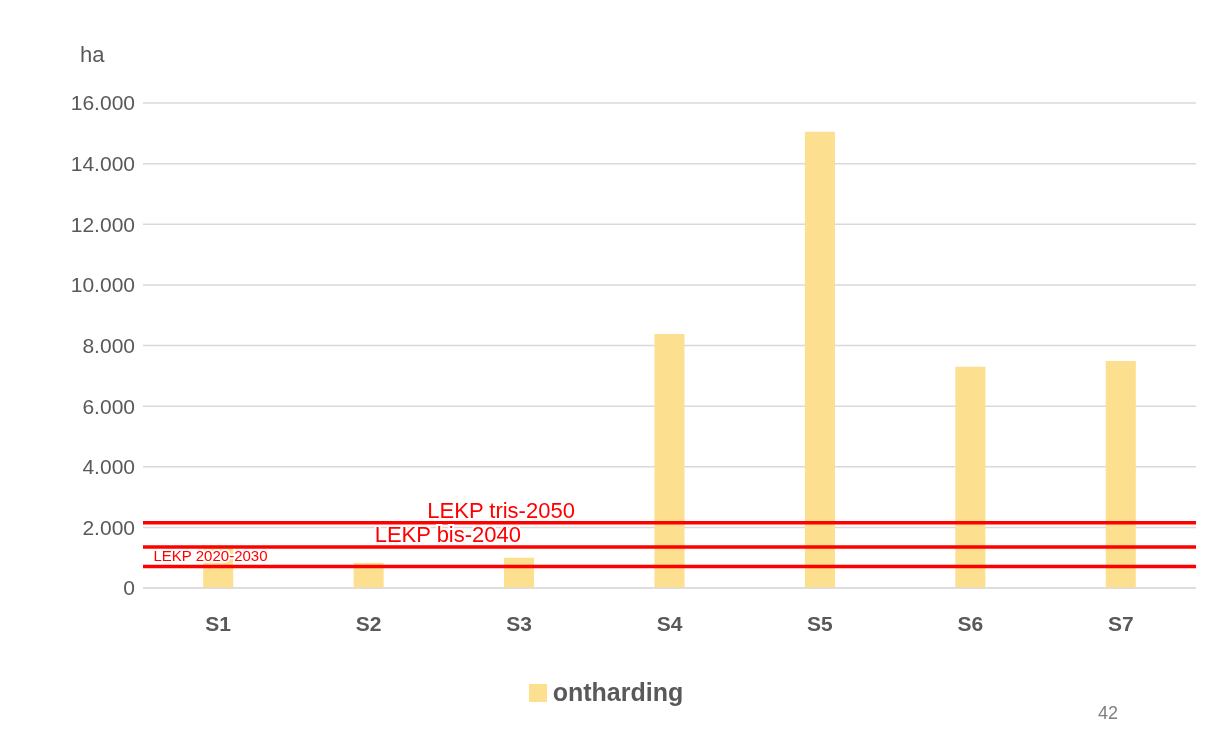 This screenshot has width=1212, height=743. I want to click on x-tick-label: S4, so click(669, 623).